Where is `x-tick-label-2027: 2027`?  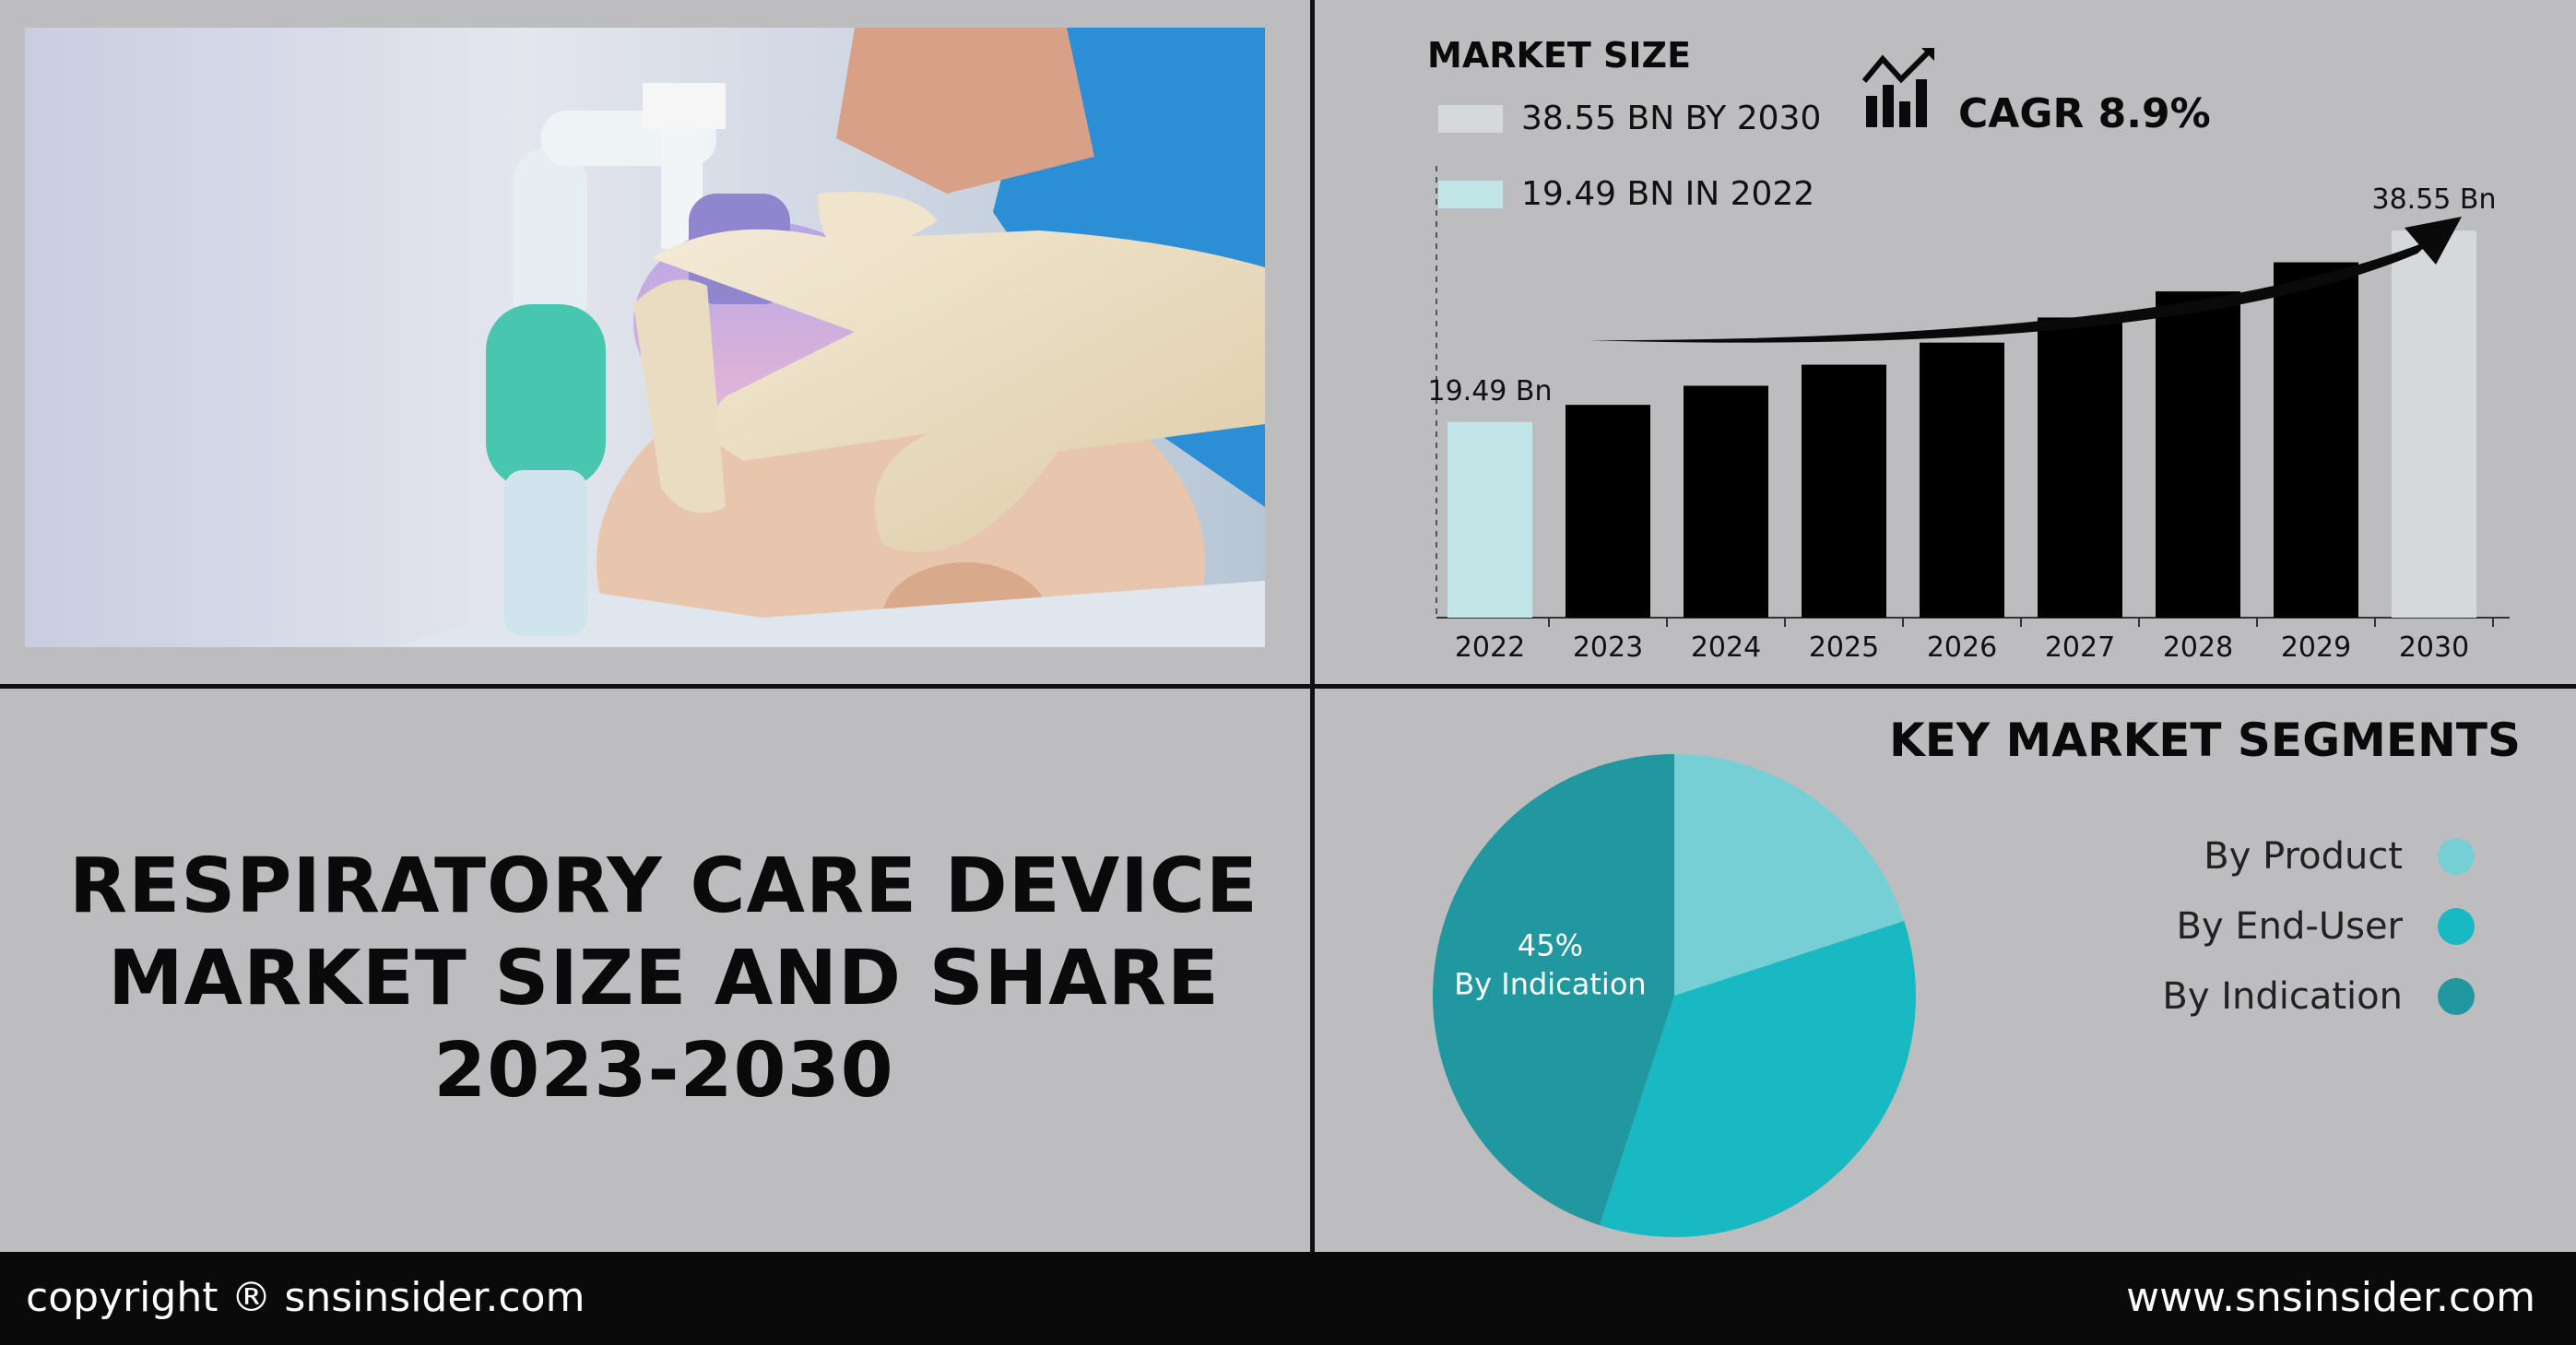 x-tick-label-2027: 2027 is located at coordinates (2080, 647).